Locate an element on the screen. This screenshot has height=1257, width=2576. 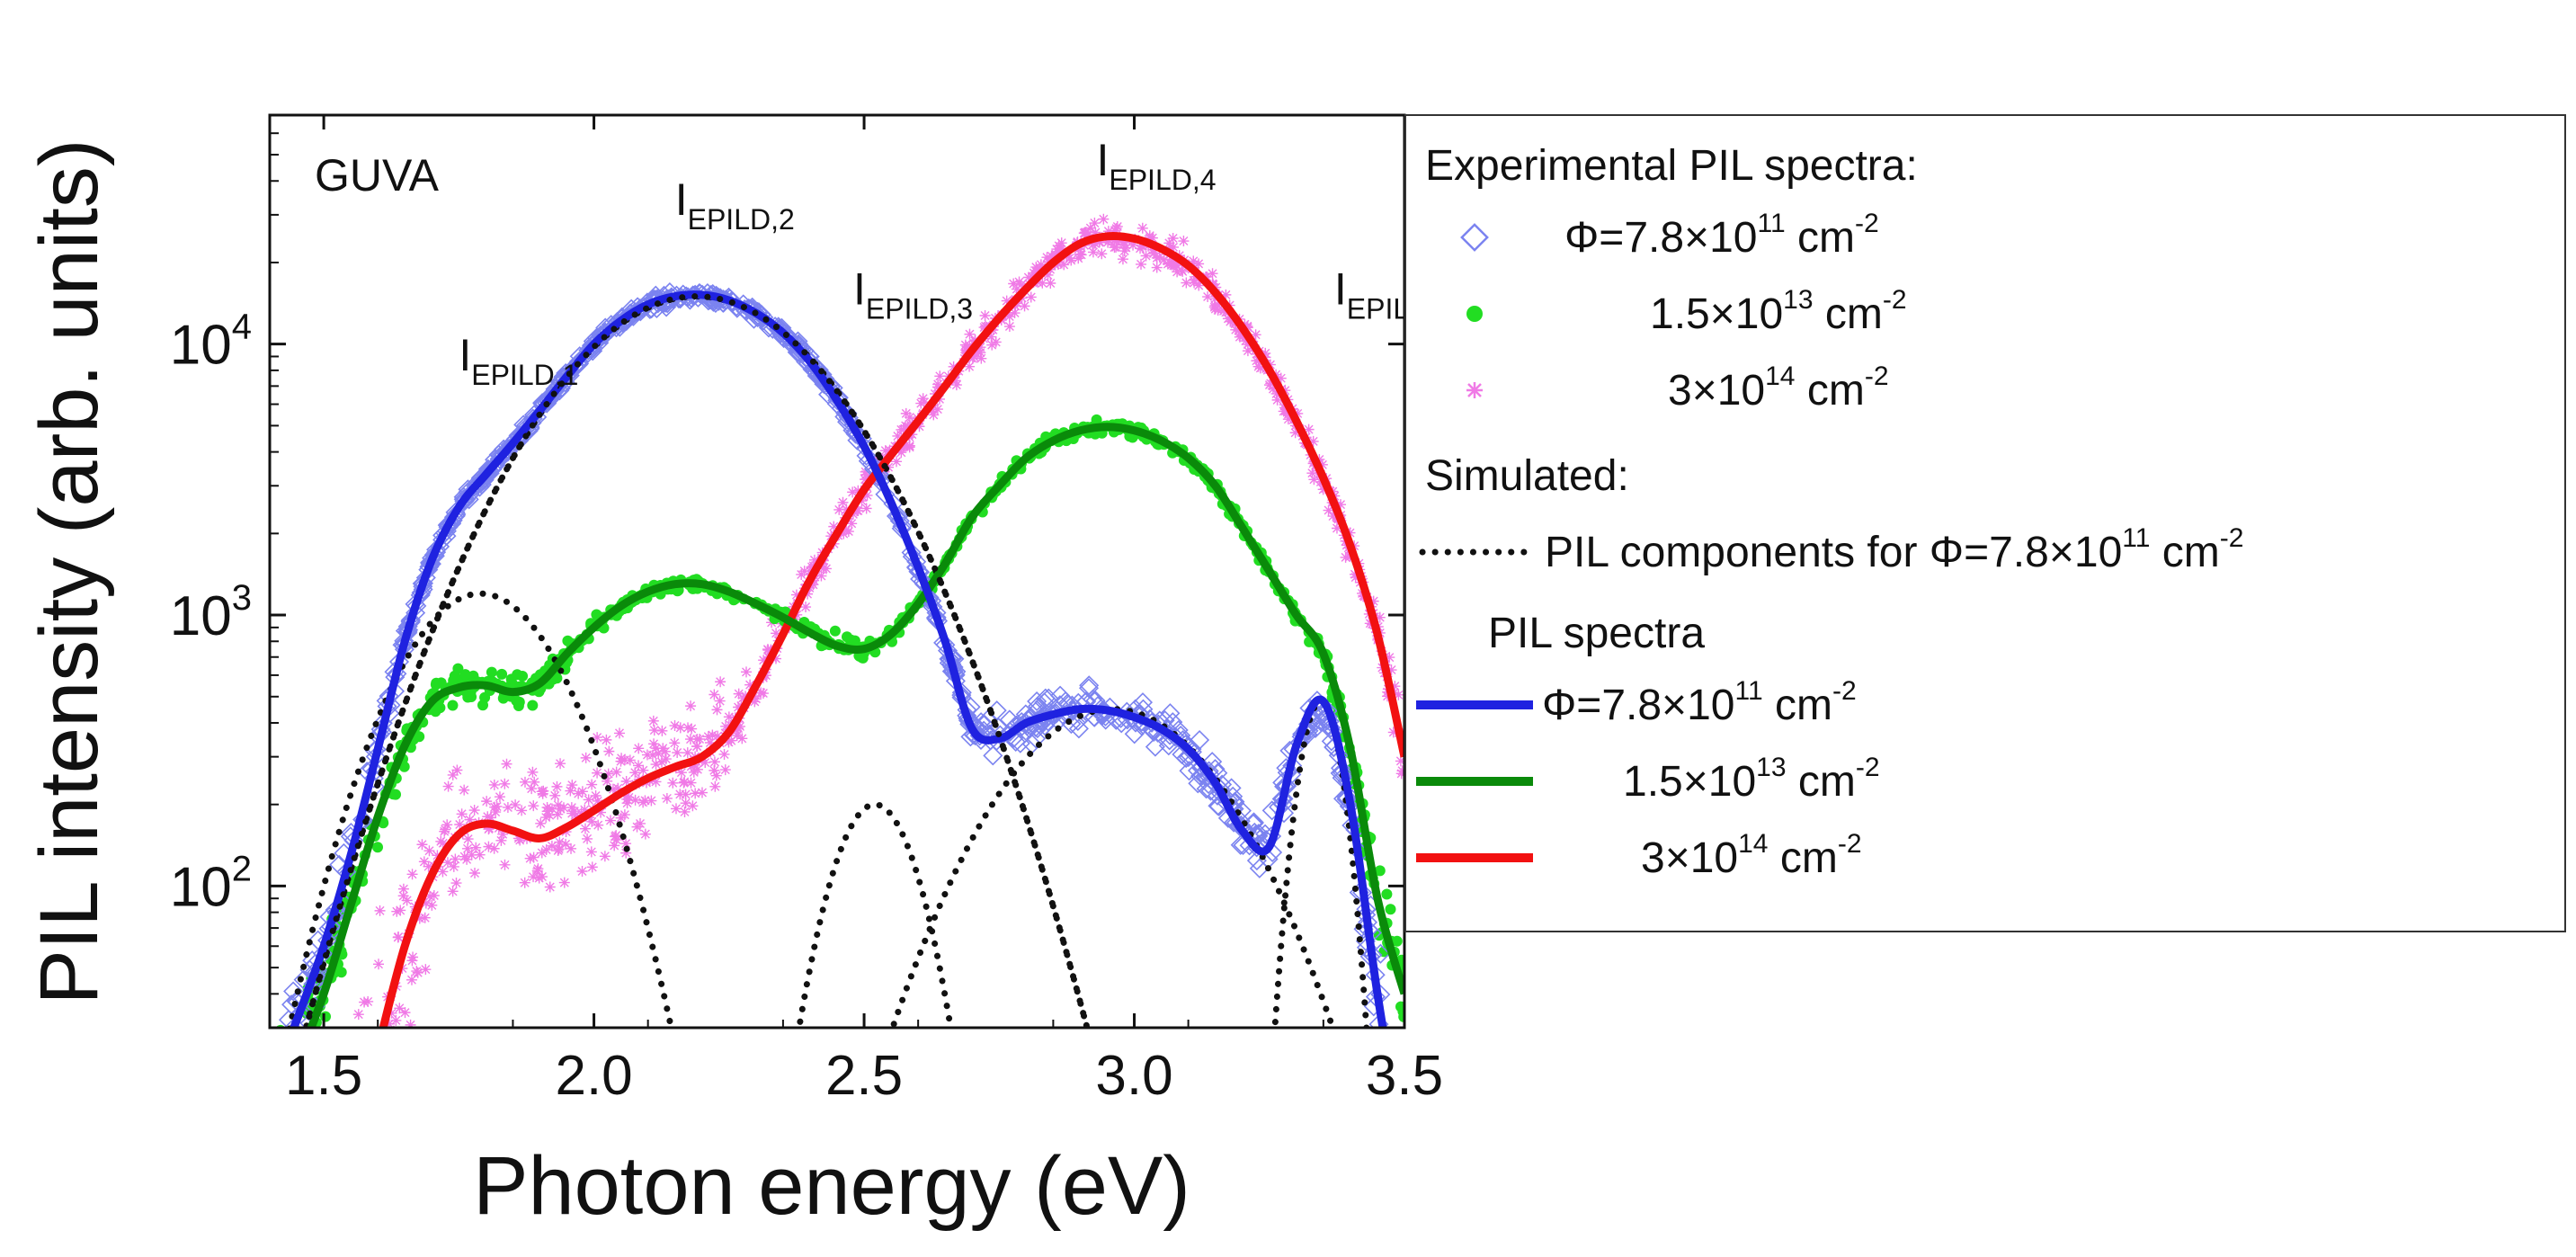
legend-label: Φ=7.8×1011 cm-2 is located at coordinates (1700, 702).